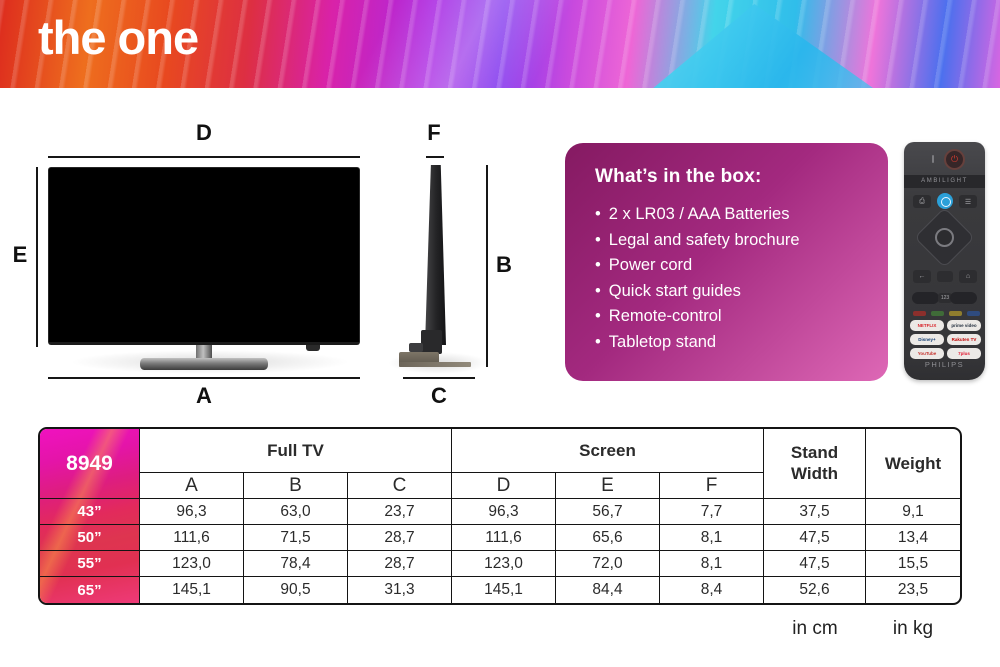 This screenshot has height=667, width=1000. What do you see at coordinates (90, 590) in the screenshot?
I see `size-label: 65”` at bounding box center [90, 590].